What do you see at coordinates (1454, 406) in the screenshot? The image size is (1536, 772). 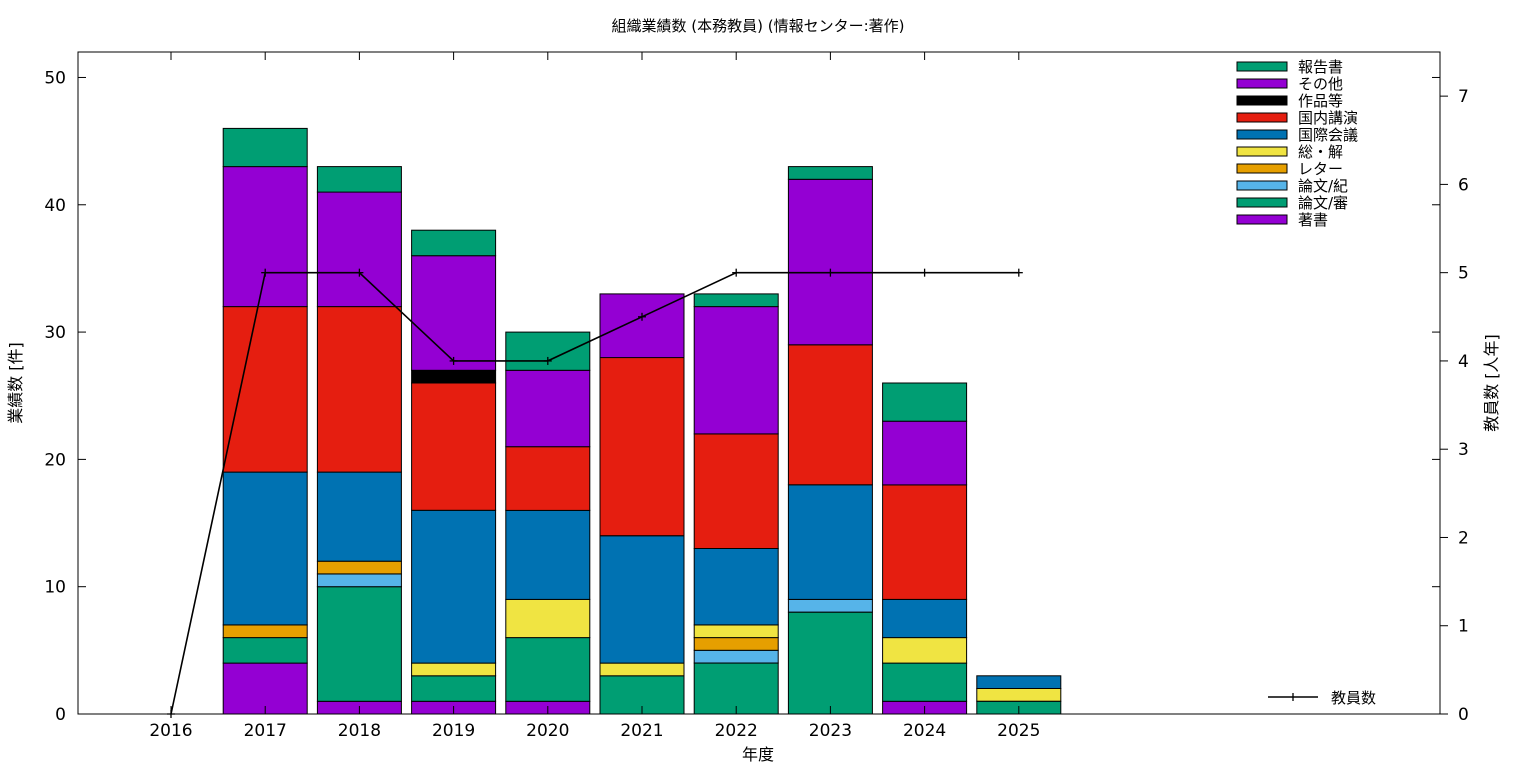 I see `y2-axis: 0 1 2 3 4 5 6 7` at bounding box center [1454, 406].